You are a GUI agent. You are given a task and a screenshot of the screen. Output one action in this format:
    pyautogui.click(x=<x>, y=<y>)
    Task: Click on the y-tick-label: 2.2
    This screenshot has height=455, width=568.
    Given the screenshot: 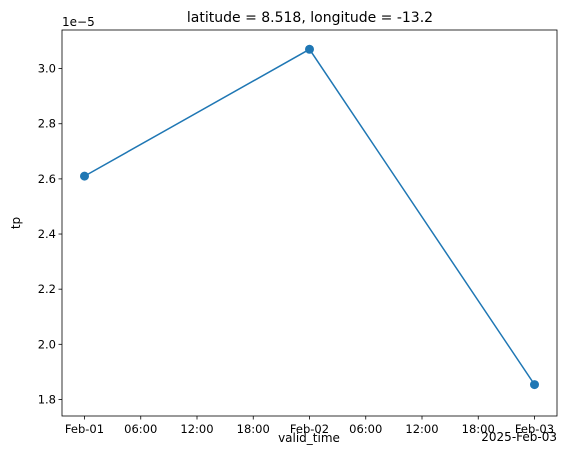 What is the action you would take?
    pyautogui.click(x=47, y=289)
    